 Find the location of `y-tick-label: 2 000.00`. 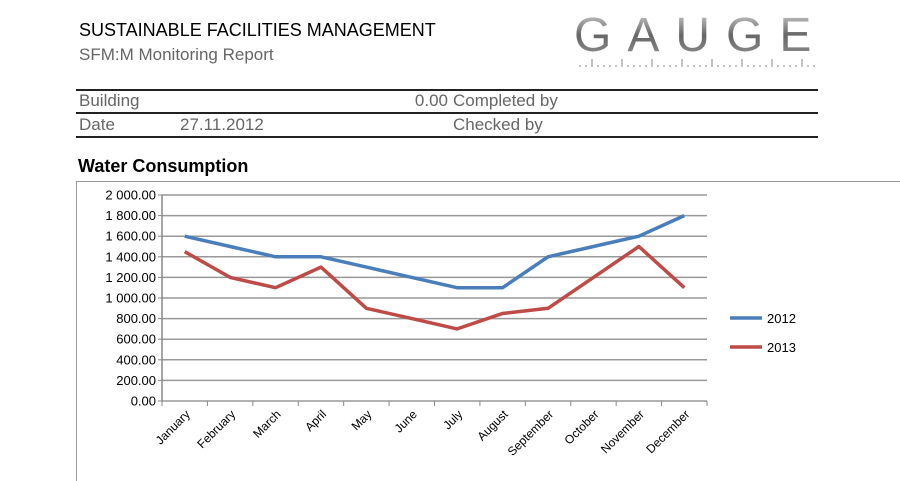

y-tick-label: 2 000.00 is located at coordinates (130, 195).